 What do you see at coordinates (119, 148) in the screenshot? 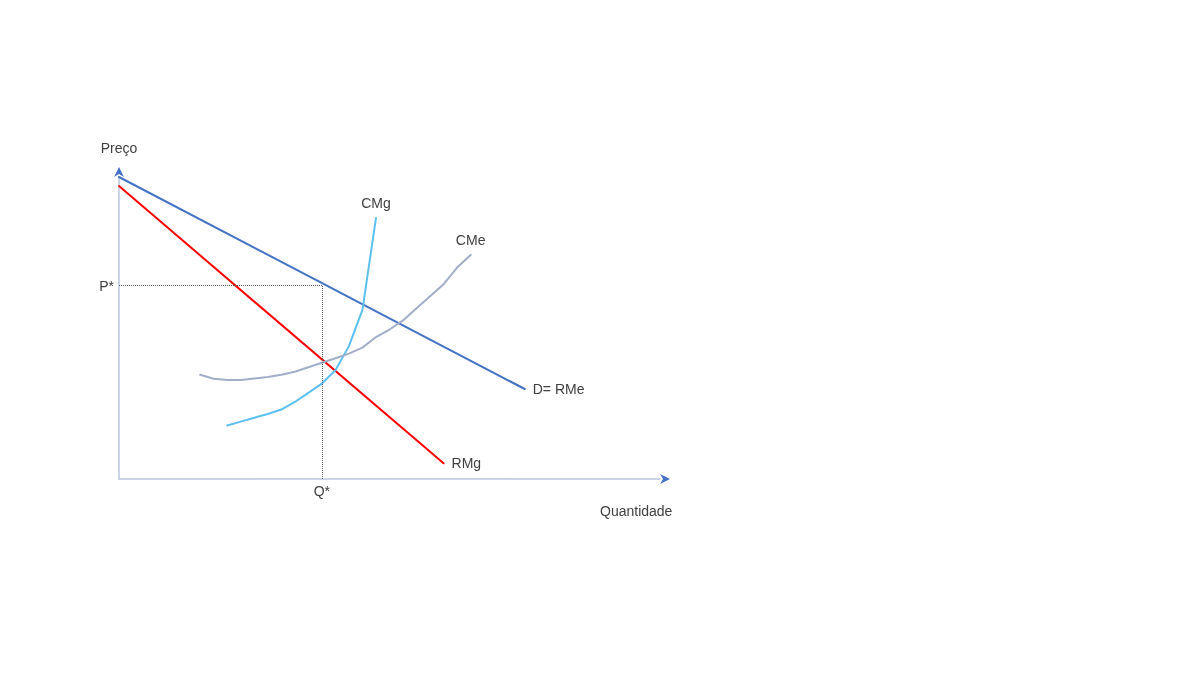
I see `y-axis-title: Preço` at bounding box center [119, 148].